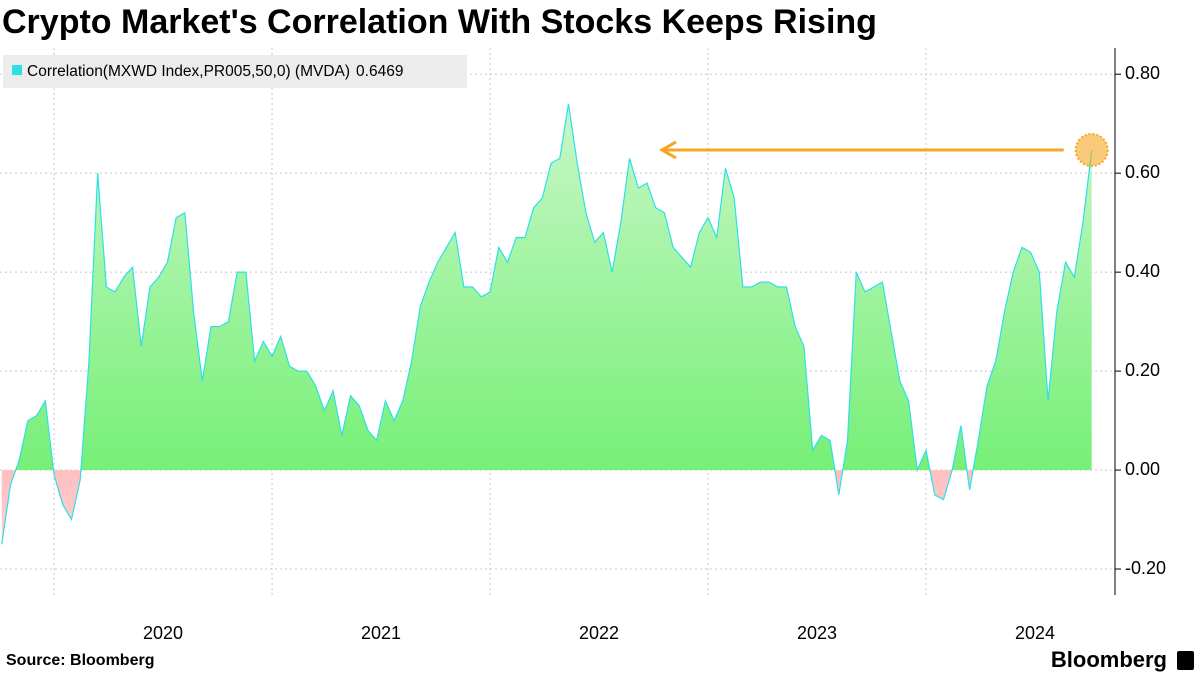 This screenshot has height=675, width=1200. I want to click on highlight-circle, so click(1091, 149).